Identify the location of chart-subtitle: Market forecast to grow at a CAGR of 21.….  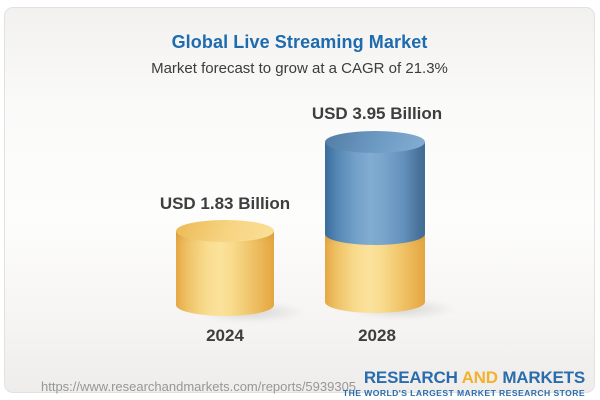
(299, 68).